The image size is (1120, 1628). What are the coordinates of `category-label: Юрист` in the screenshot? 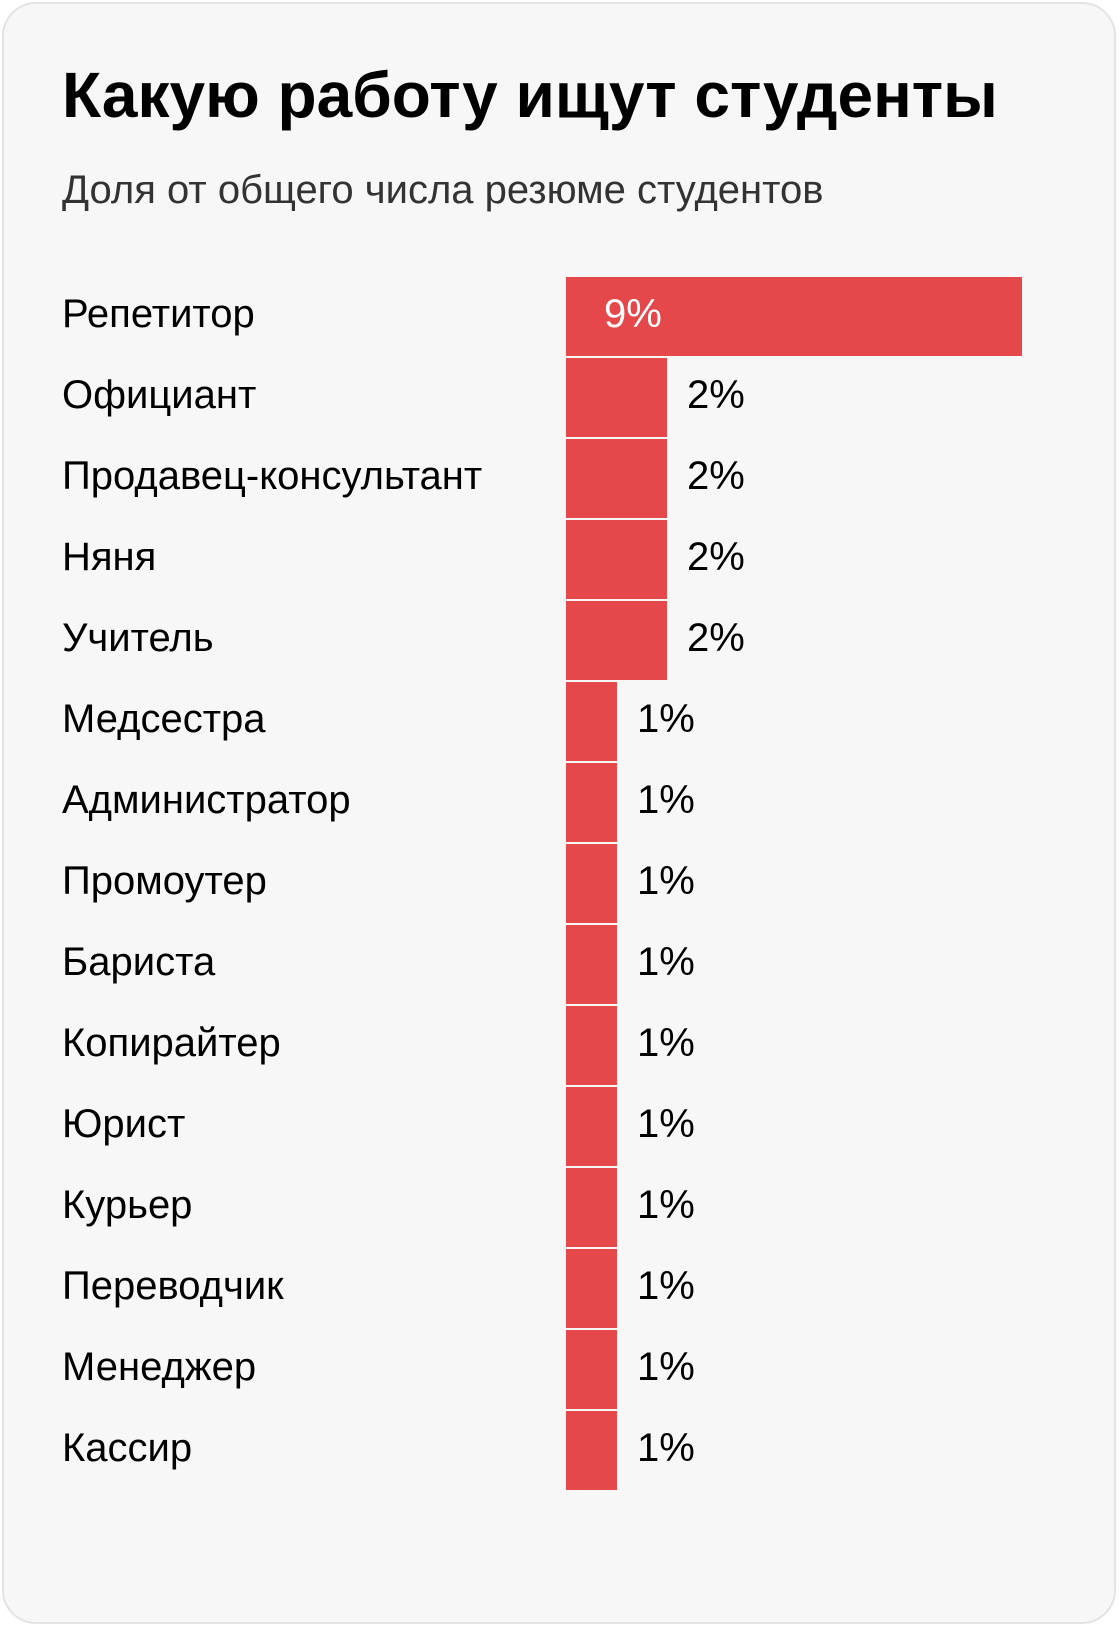 It's located at (123, 1124).